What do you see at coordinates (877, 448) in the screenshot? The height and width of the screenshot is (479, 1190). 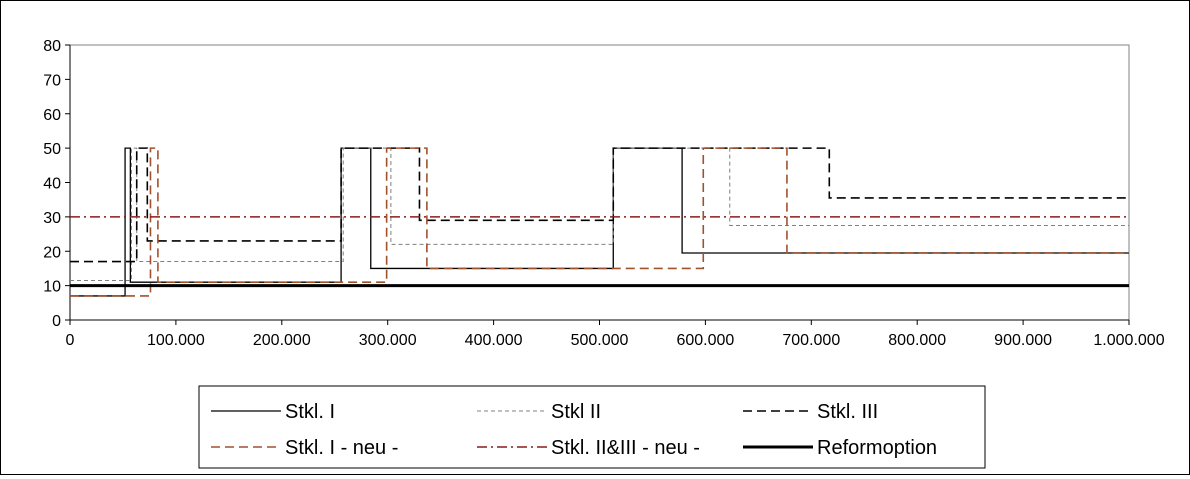 I see `legend-label: Reformoption` at bounding box center [877, 448].